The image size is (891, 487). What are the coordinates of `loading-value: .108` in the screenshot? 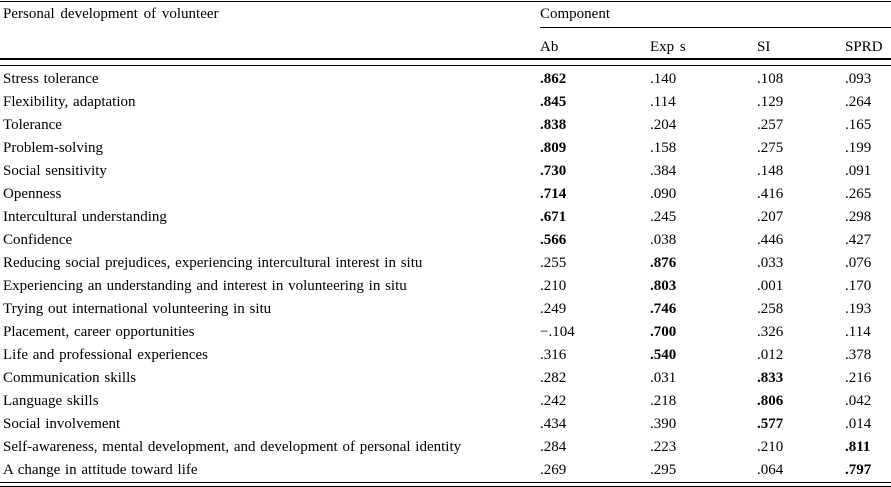 It's located at (770, 79).